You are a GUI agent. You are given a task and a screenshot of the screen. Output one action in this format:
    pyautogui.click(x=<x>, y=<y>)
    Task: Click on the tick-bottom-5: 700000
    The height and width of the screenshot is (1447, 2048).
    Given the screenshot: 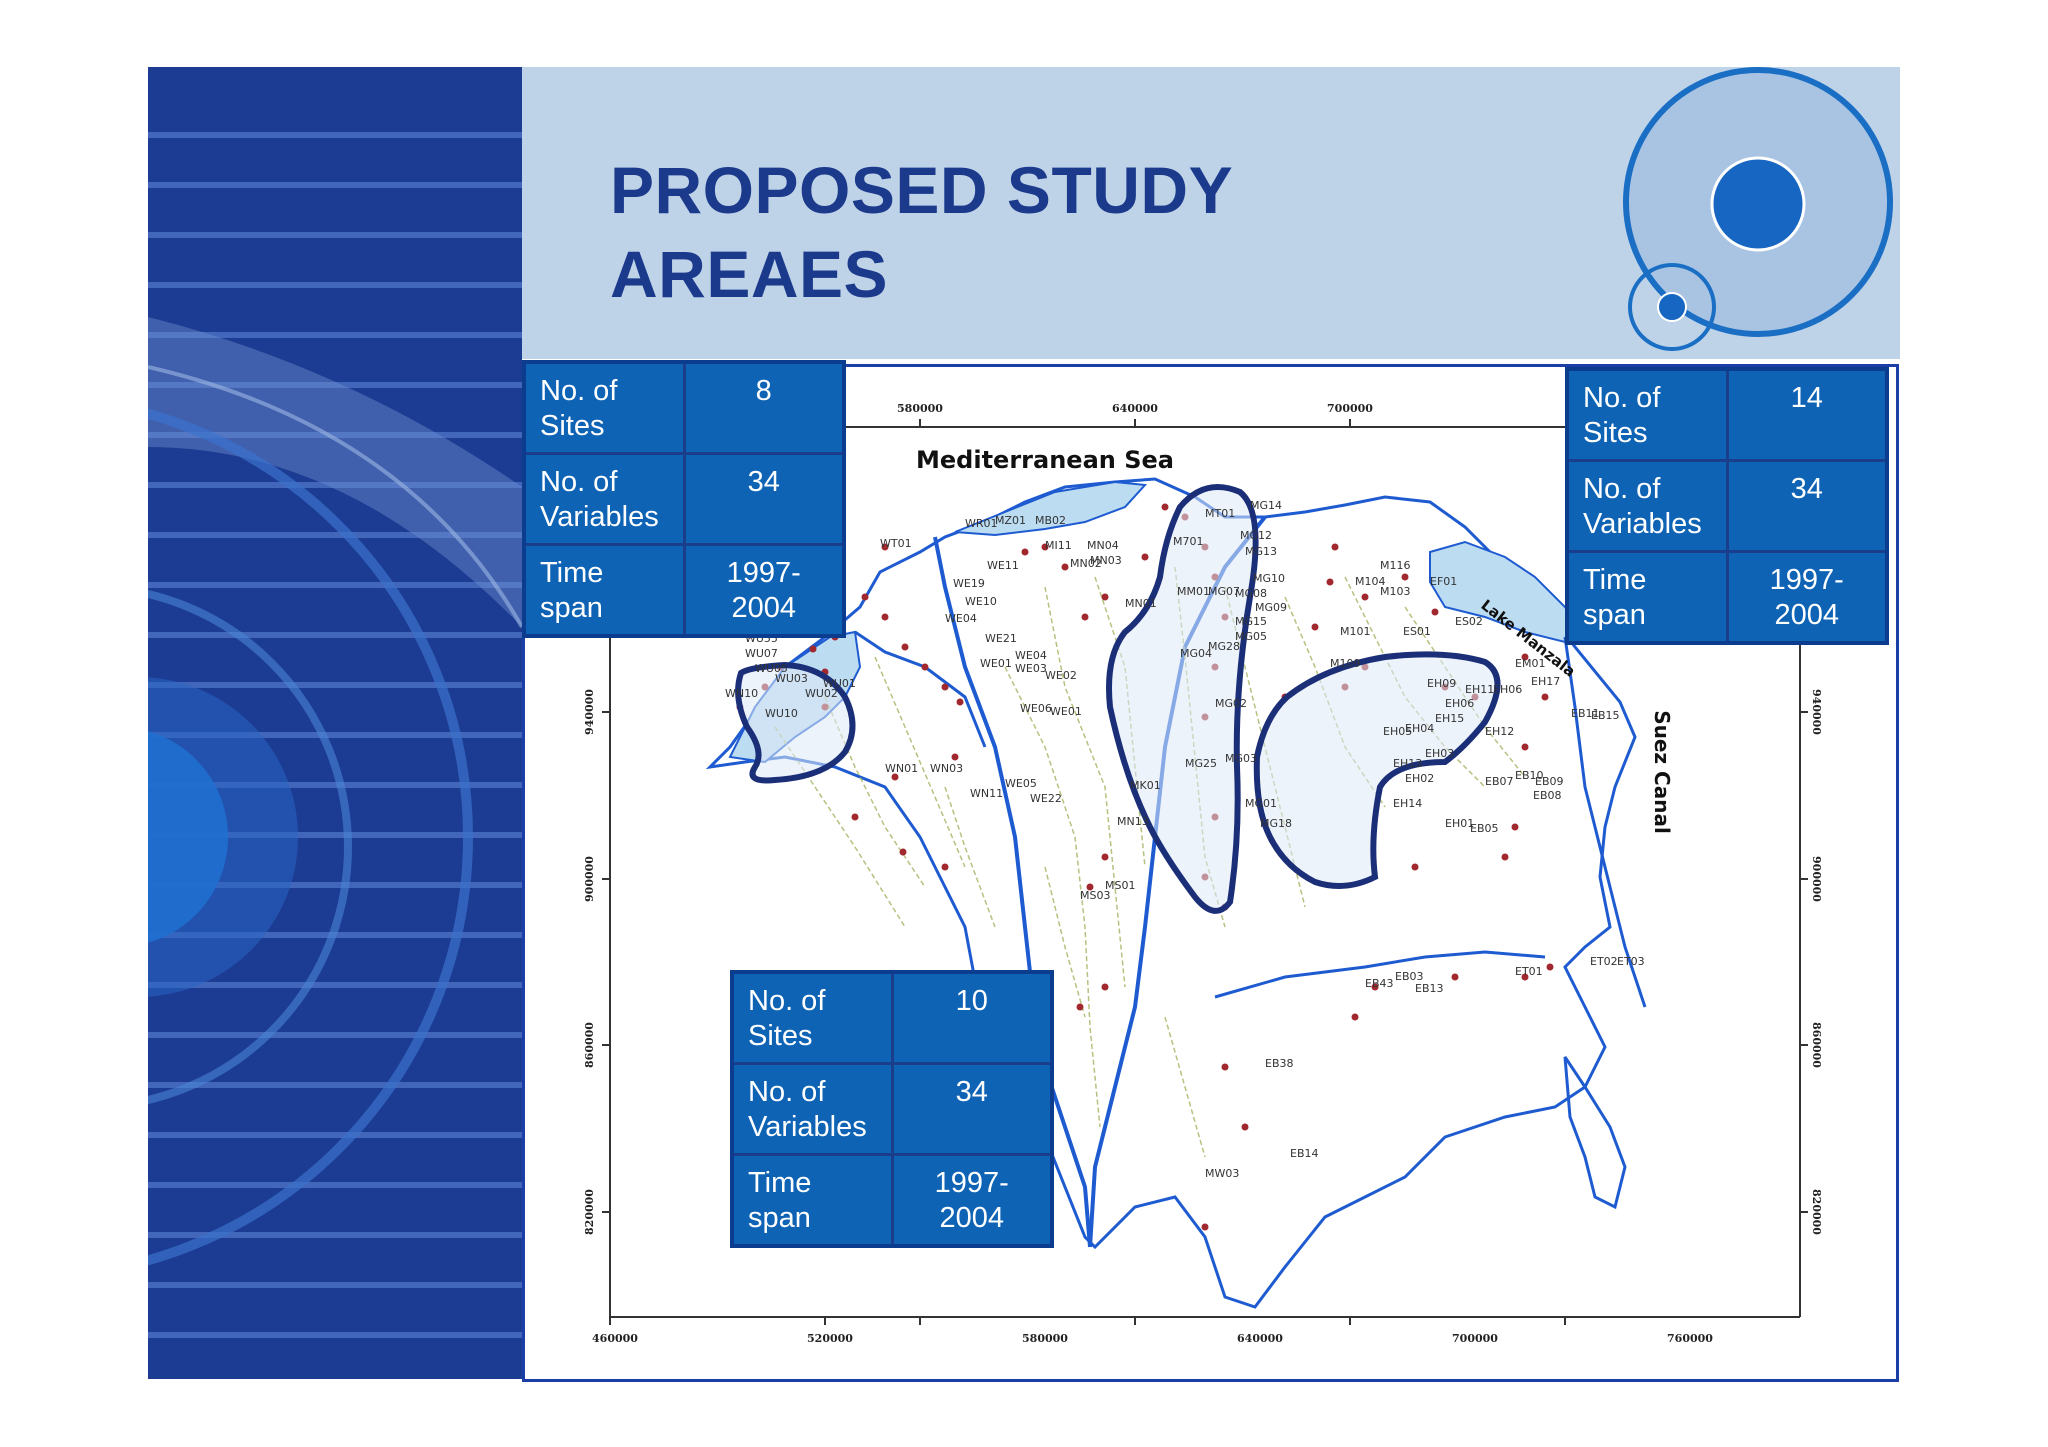 What is the action you would take?
    pyautogui.click(x=1475, y=1338)
    